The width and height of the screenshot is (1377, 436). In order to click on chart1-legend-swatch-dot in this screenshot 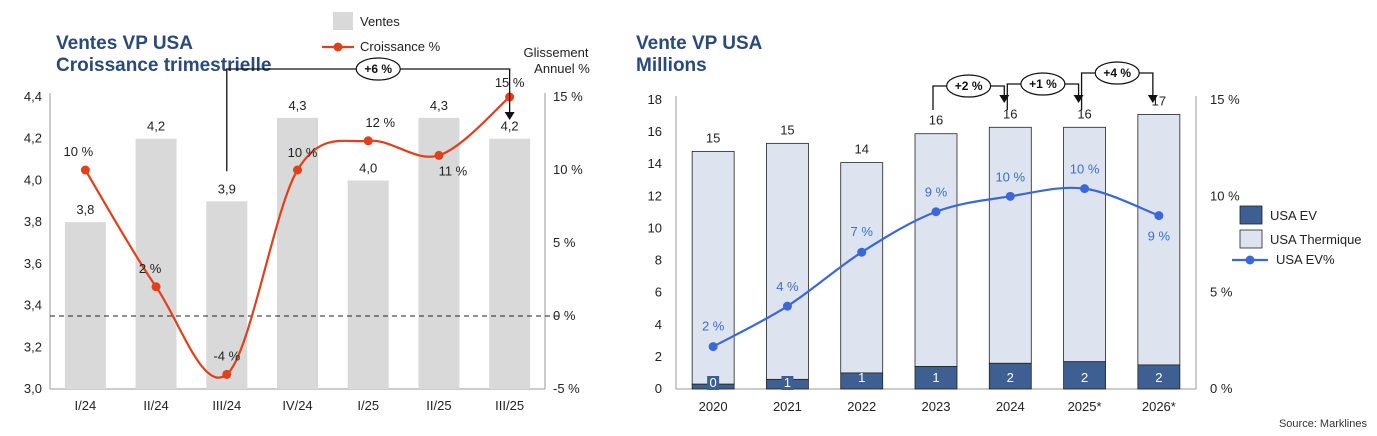, I will do `click(338, 47)`.